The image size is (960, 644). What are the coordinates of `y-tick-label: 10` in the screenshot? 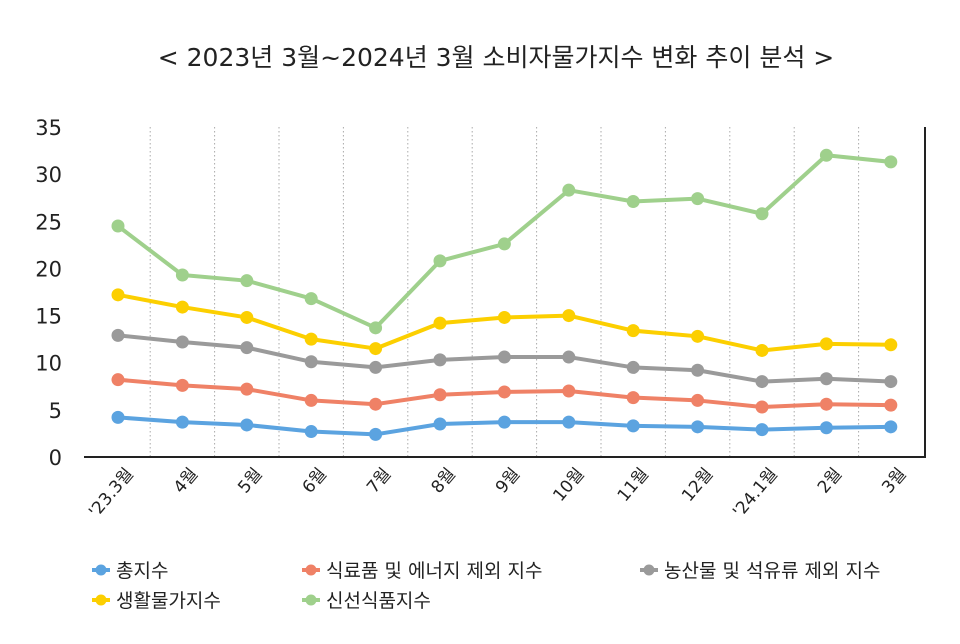 It's located at (48, 364).